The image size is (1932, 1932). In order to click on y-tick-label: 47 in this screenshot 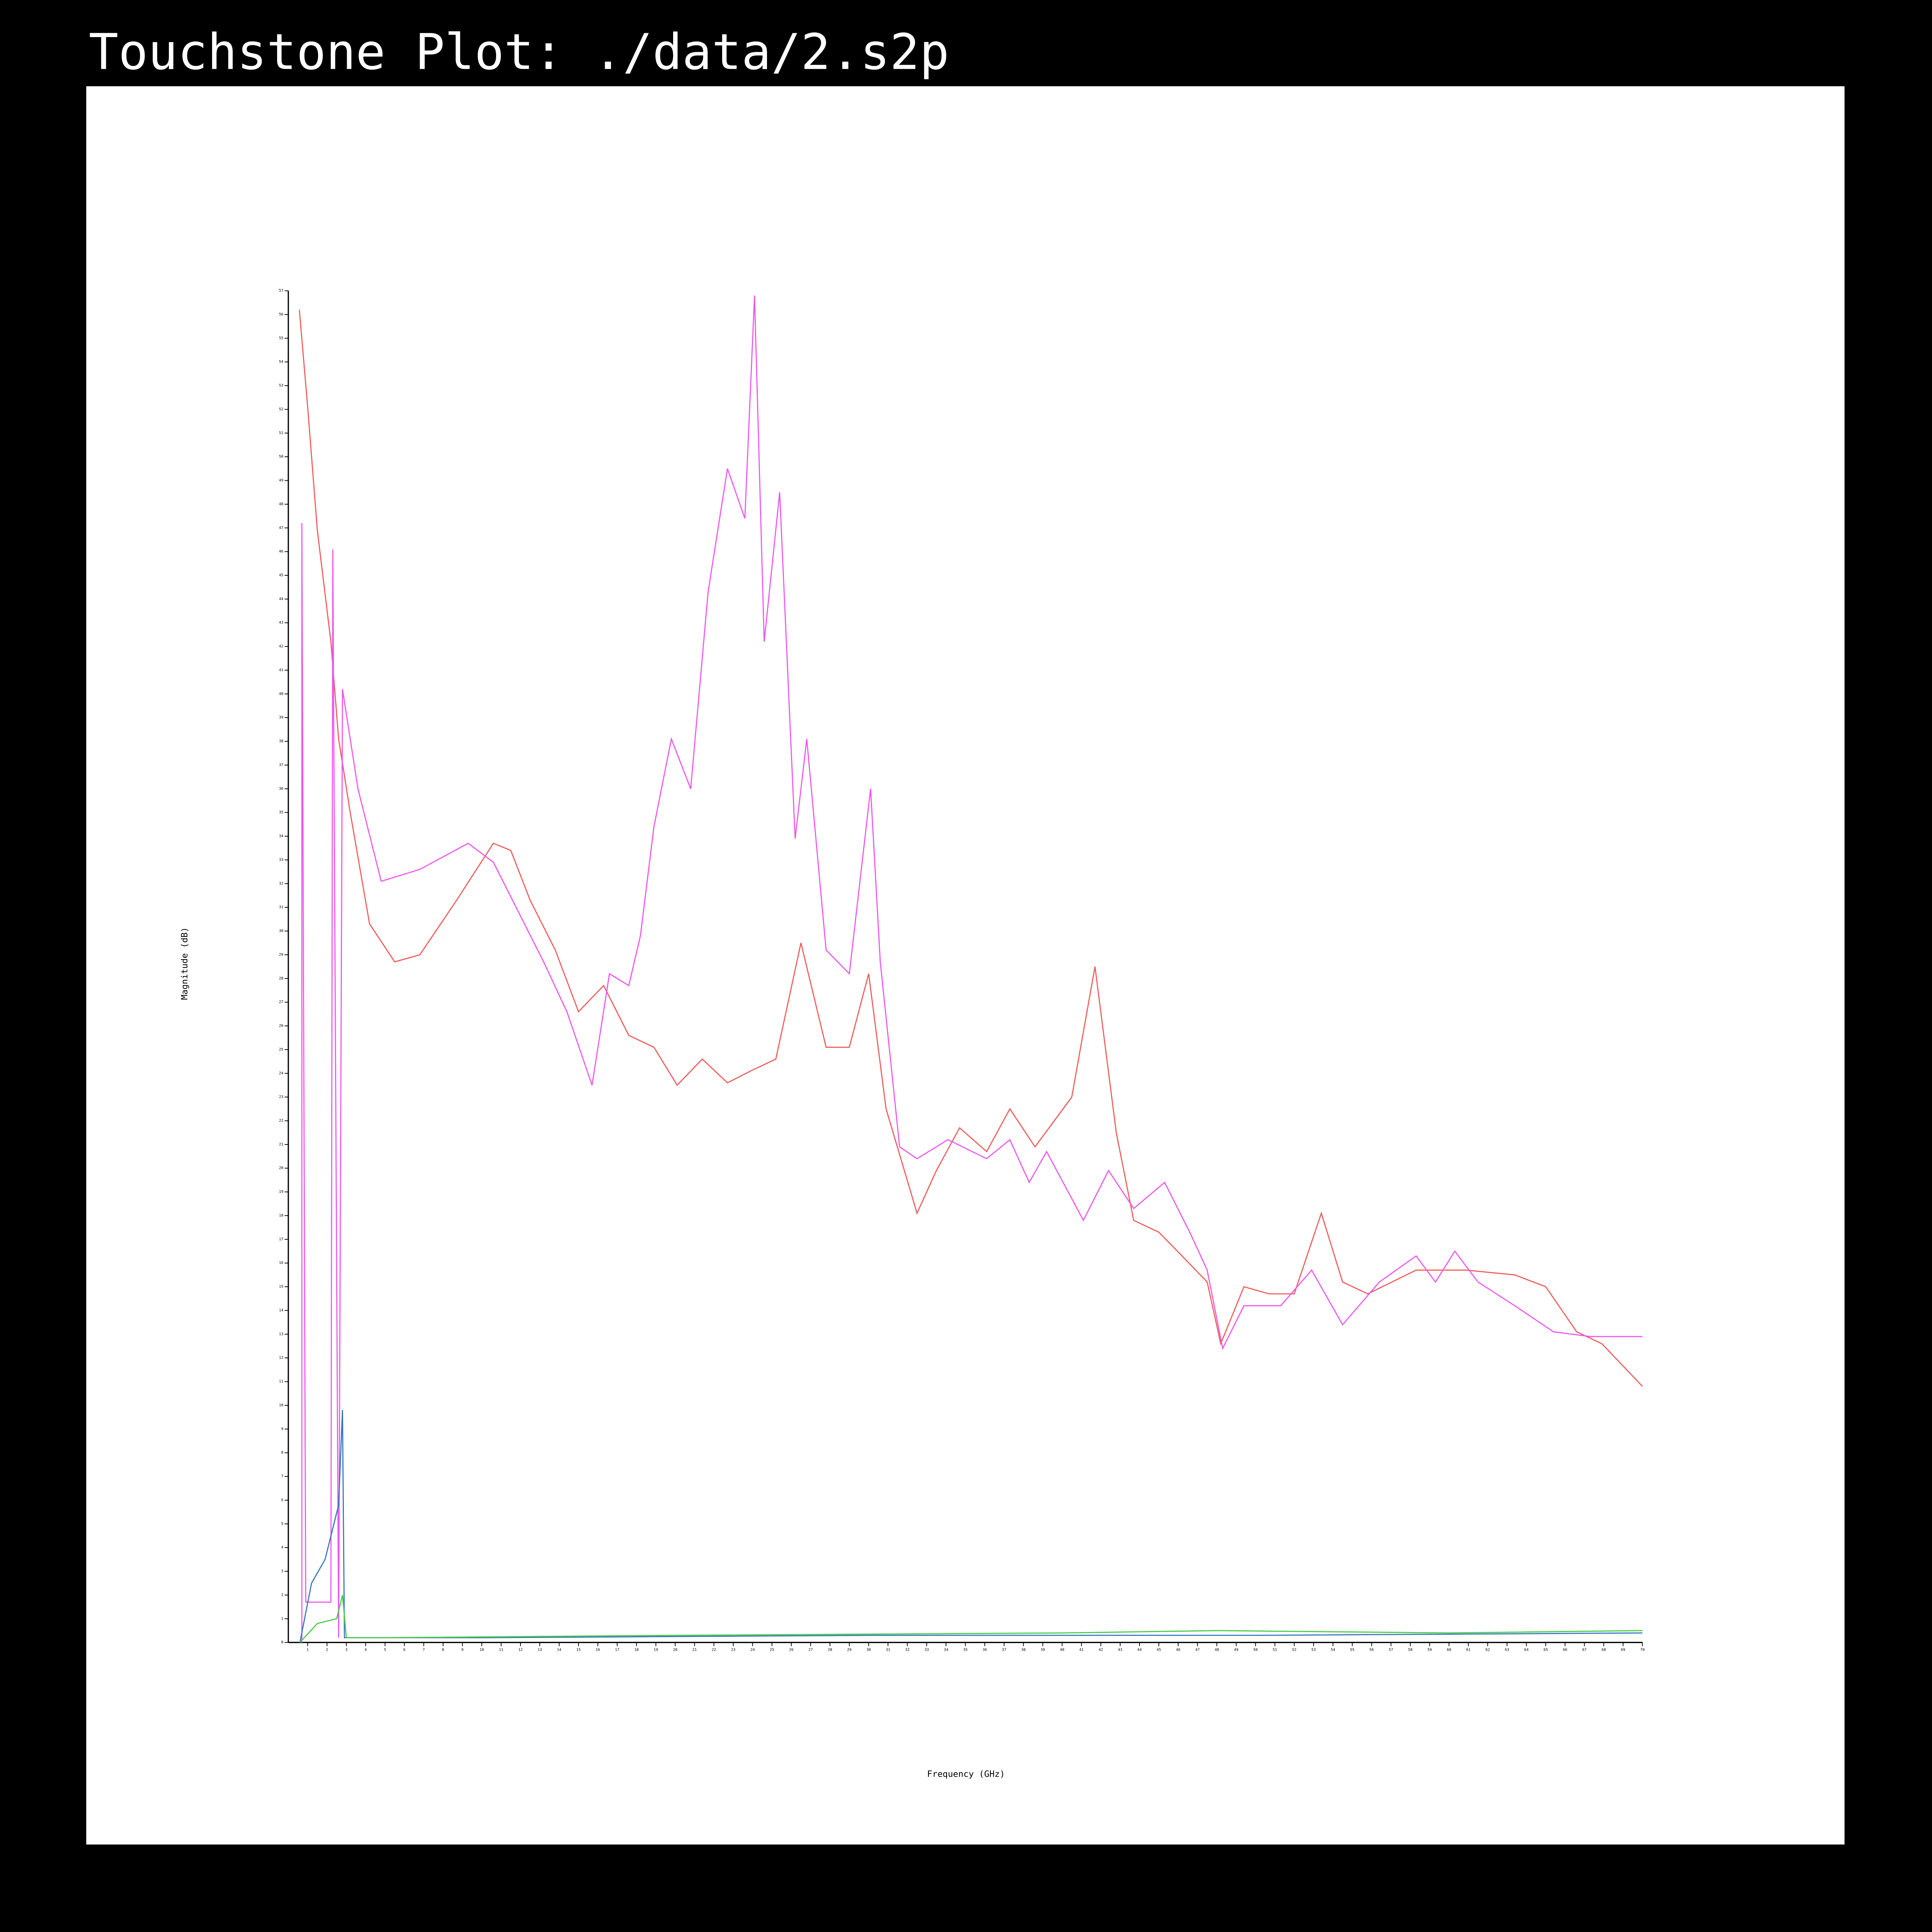, I will do `click(282, 528)`.